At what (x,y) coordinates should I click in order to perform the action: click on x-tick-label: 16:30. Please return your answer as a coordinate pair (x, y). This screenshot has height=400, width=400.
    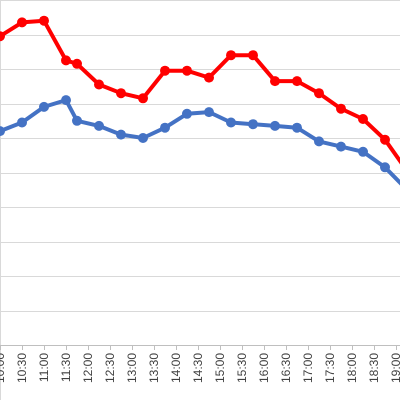
    Looking at the image, I should click on (286, 368).